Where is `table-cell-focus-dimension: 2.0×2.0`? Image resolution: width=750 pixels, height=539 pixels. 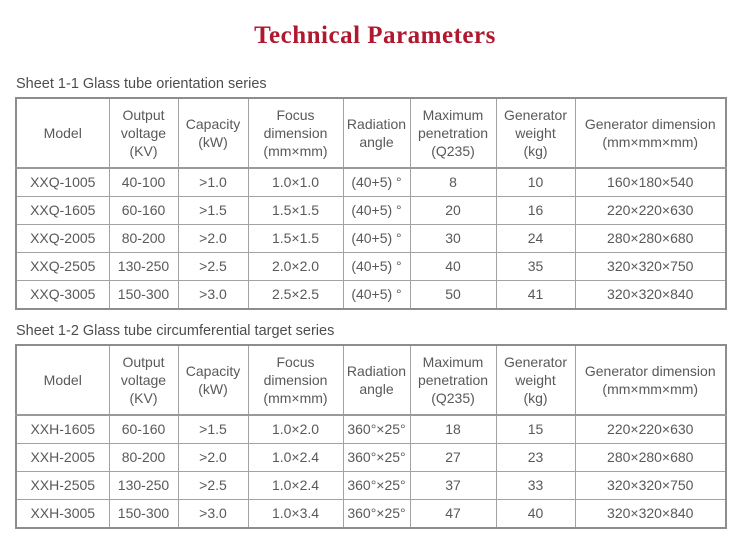
table-cell-focus-dimension: 2.0×2.0 is located at coordinates (295, 266).